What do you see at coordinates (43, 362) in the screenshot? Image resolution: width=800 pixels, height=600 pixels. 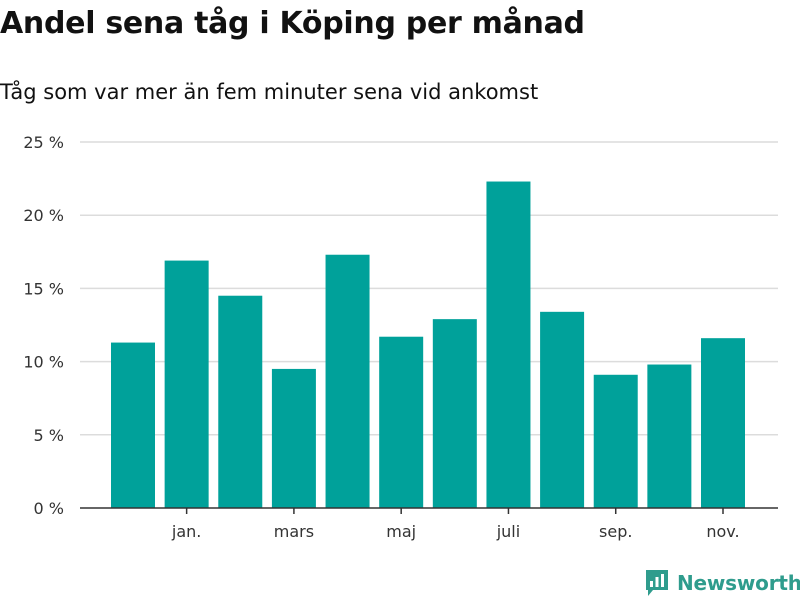 I see `y-tick-label: 10 %` at bounding box center [43, 362].